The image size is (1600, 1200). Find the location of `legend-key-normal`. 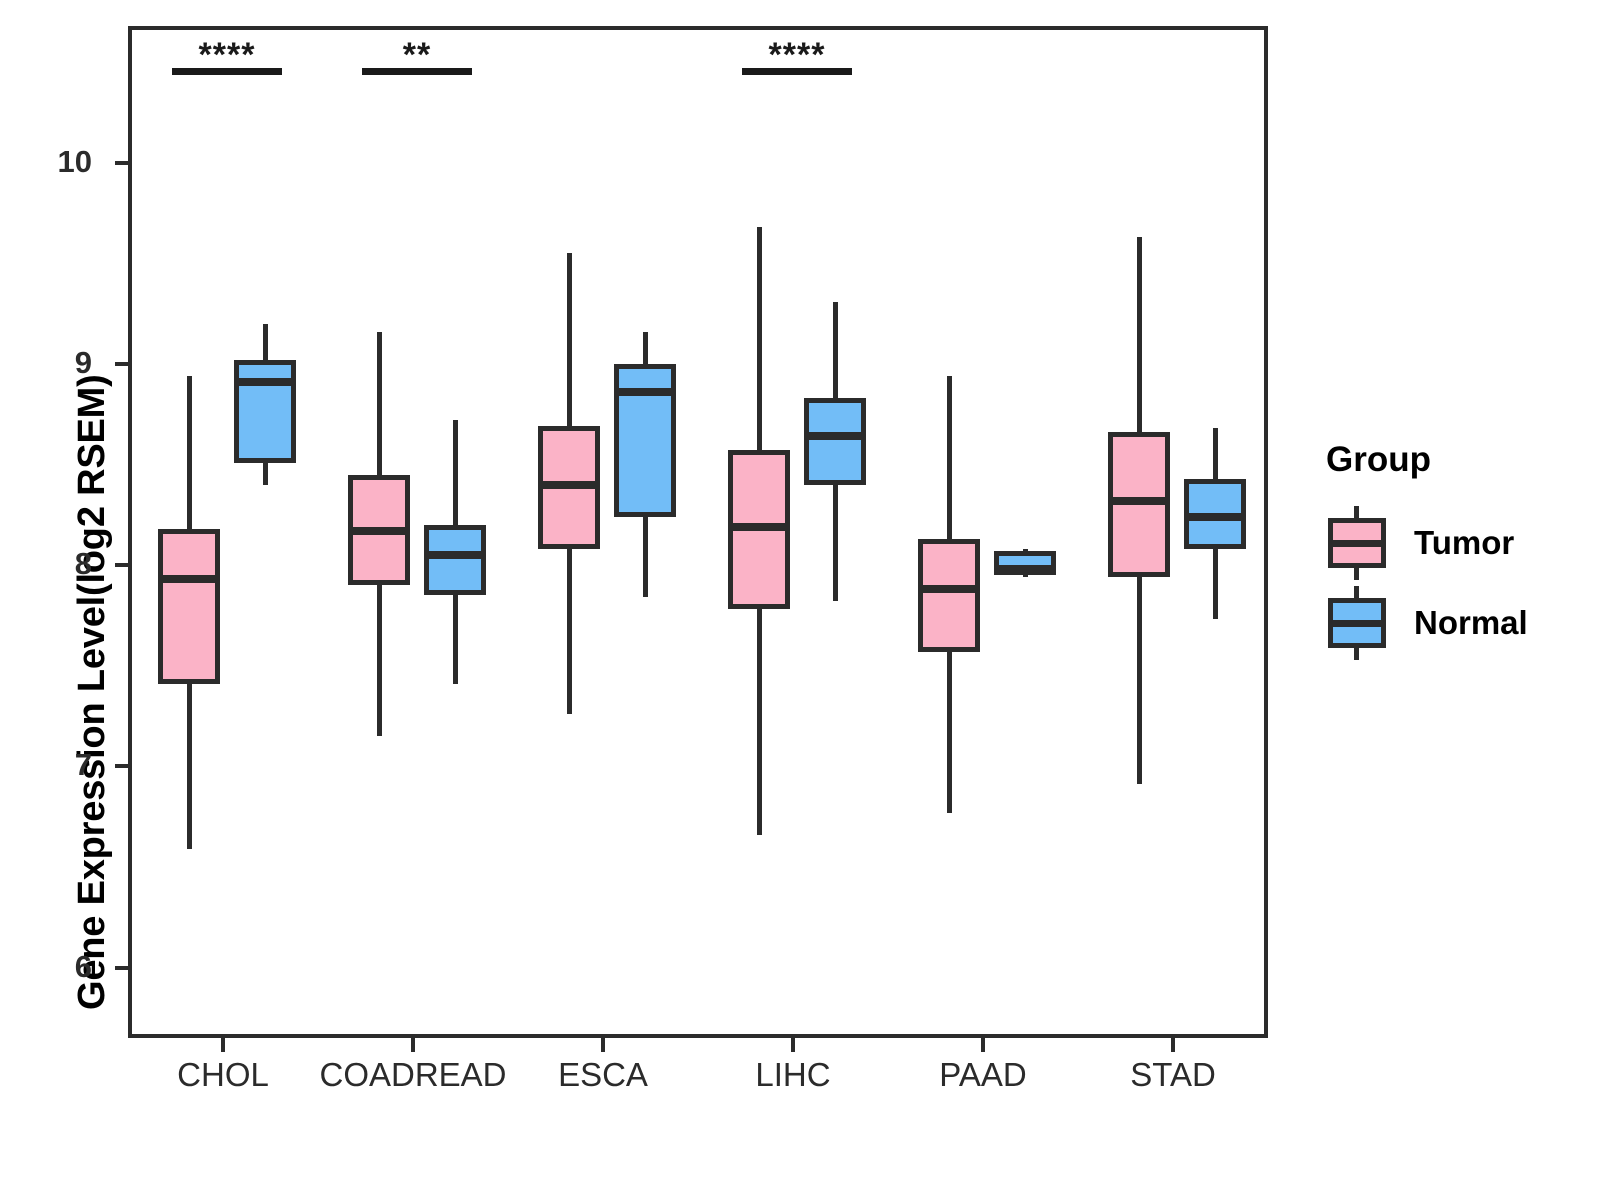

legend-key-normal is located at coordinates (1357, 623).